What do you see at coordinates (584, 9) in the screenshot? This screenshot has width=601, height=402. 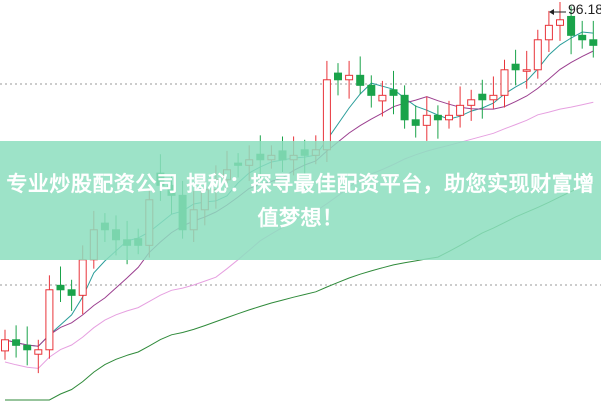 I see `max-price-label: 96.18` at bounding box center [584, 9].